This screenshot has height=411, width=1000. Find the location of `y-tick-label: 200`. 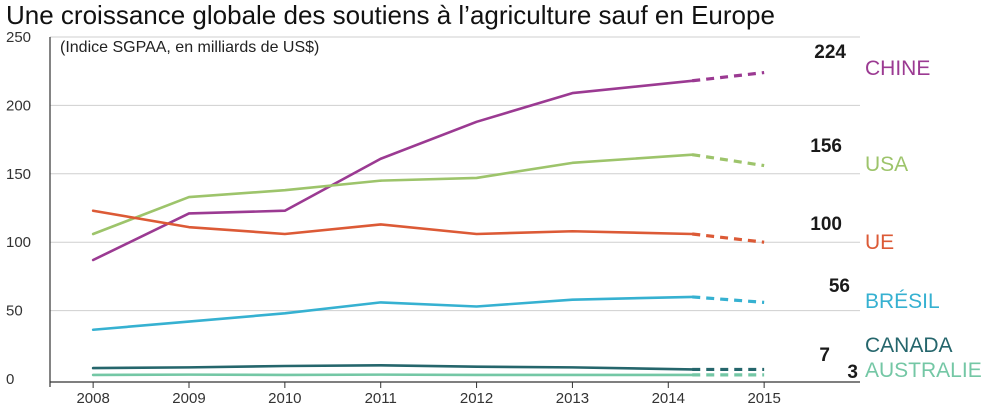

y-tick-label: 200 is located at coordinates (18, 105).